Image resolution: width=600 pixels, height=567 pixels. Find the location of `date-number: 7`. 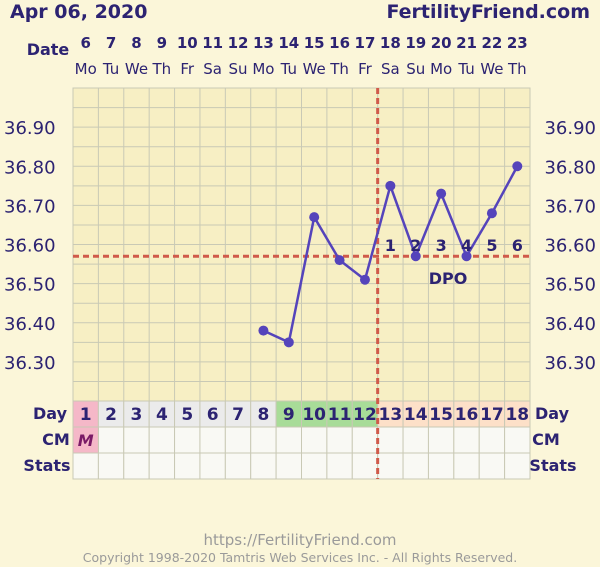

date-number: 7 is located at coordinates (111, 43).